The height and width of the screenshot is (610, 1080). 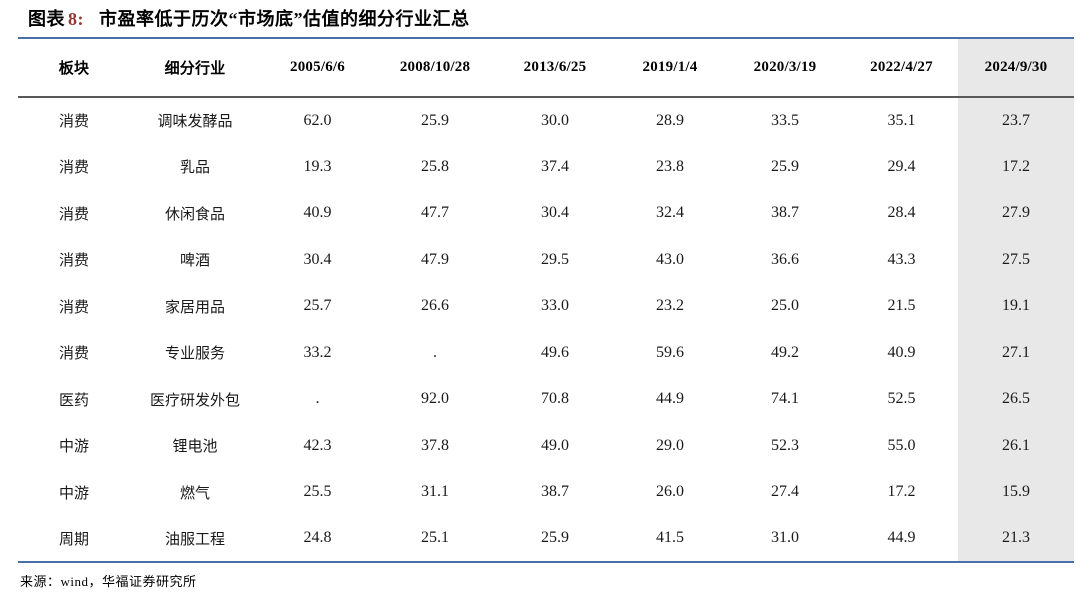 I want to click on pe-value-cell: 29.5, so click(x=555, y=259).